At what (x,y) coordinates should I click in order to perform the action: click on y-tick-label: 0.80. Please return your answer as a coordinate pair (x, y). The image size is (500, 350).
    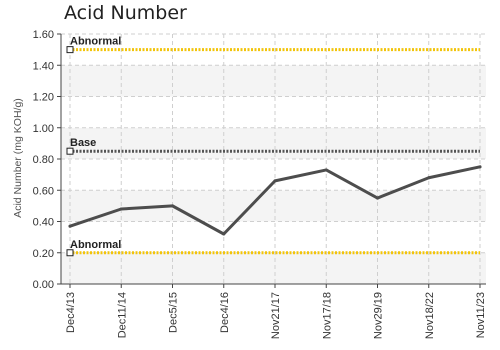
    Looking at the image, I should click on (43, 160).